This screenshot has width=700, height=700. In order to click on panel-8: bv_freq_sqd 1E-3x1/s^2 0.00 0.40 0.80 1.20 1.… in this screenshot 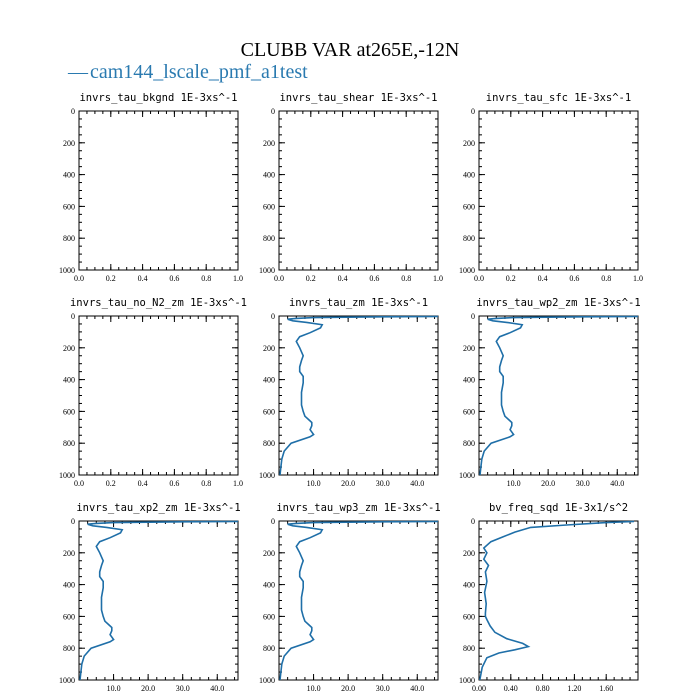, I will do `click(549, 597)`.